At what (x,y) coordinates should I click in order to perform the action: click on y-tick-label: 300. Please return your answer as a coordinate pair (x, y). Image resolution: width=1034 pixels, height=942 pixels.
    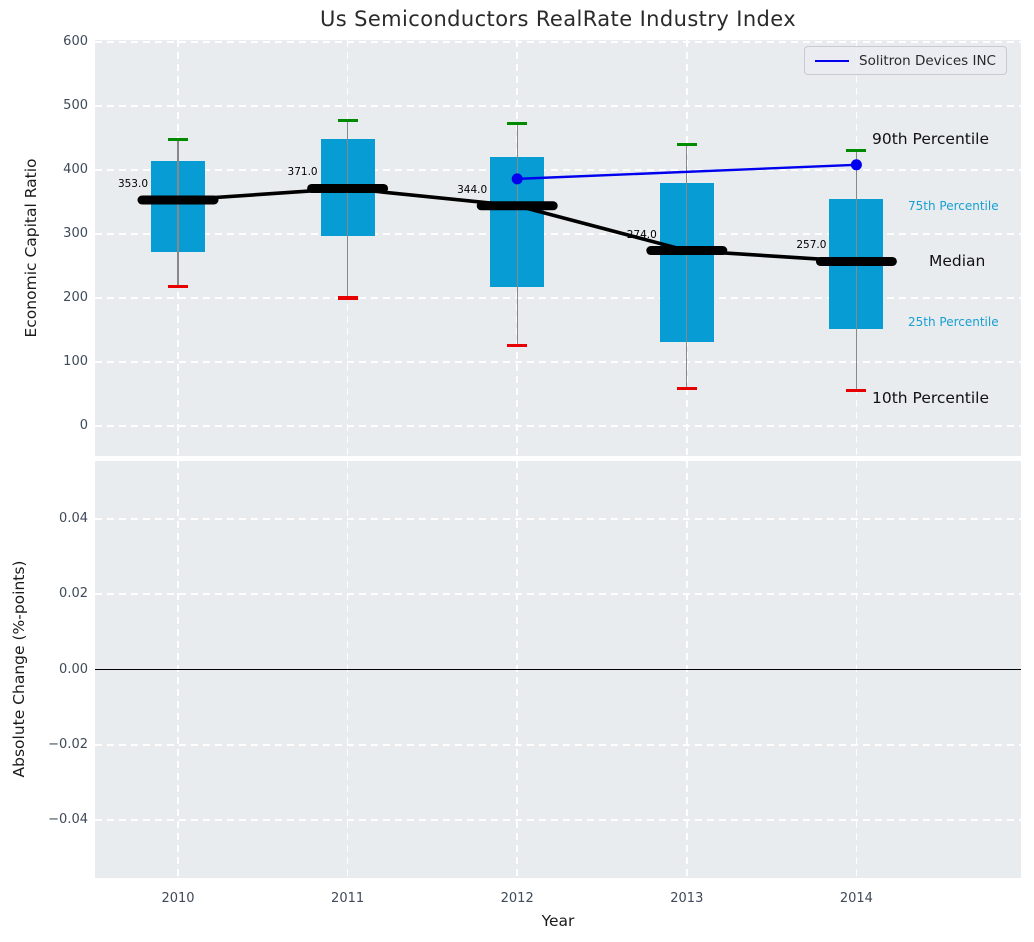
    Looking at the image, I should click on (75, 233).